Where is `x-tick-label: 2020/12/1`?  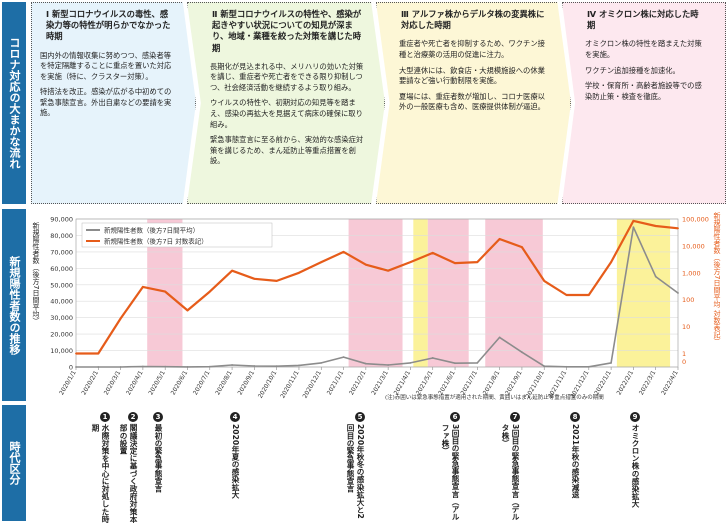 x-tick-label: 2020/12/1 is located at coordinates (313, 384).